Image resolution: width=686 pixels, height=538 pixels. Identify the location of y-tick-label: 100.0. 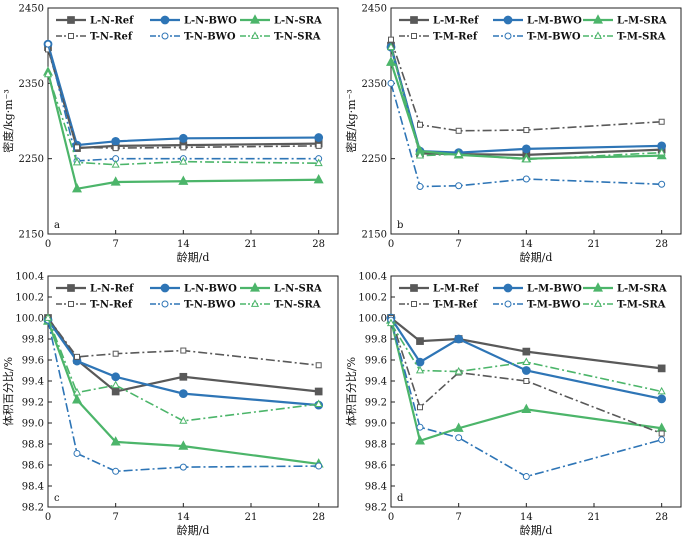
(372, 319).